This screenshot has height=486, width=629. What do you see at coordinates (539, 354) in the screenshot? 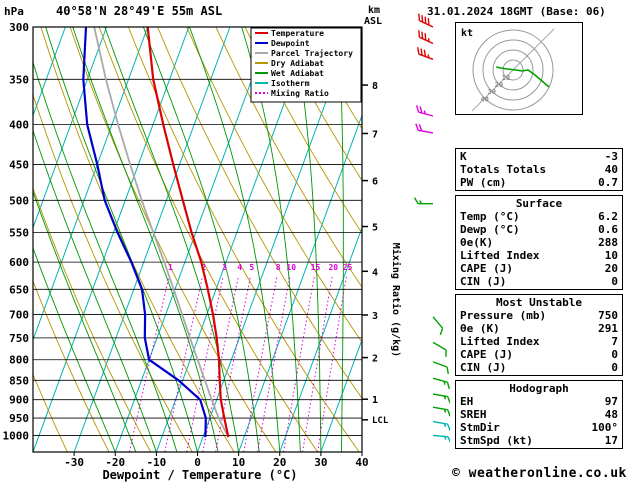
I see `table-row: CAPE (J) 0` at bounding box center [539, 354].